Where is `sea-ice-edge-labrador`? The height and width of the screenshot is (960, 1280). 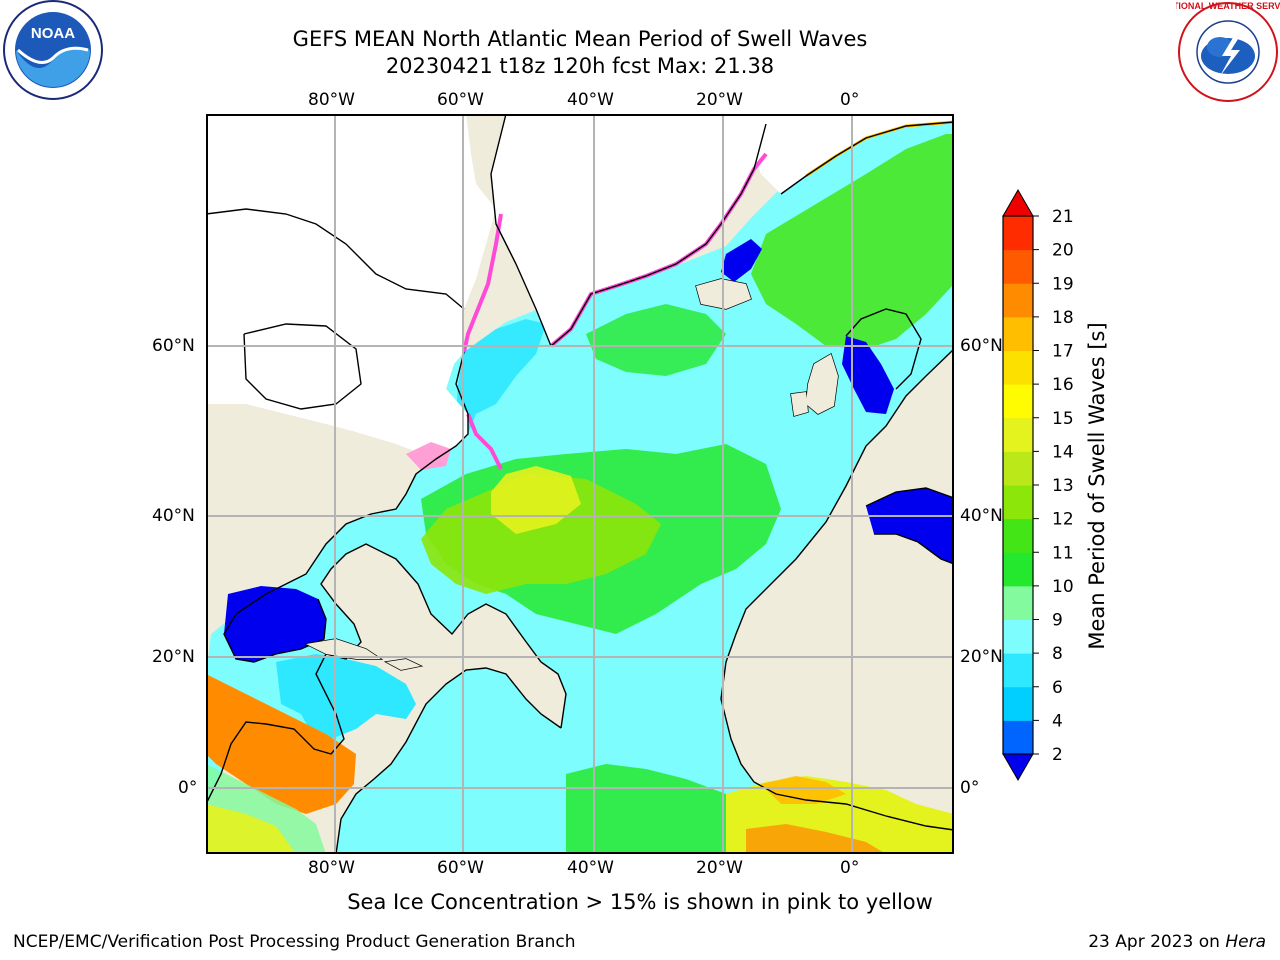
sea-ice-edge-labrador is located at coordinates (484, 441).